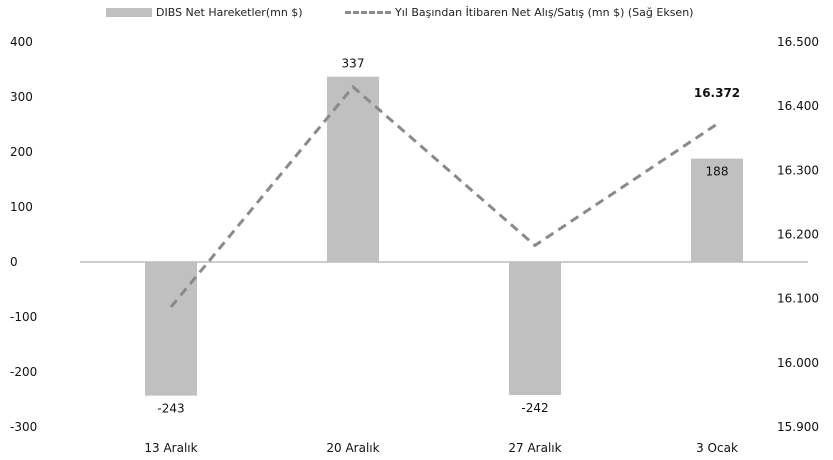  Describe the element at coordinates (23, 427) in the screenshot. I see `left-axis-tick-label: -300` at that location.